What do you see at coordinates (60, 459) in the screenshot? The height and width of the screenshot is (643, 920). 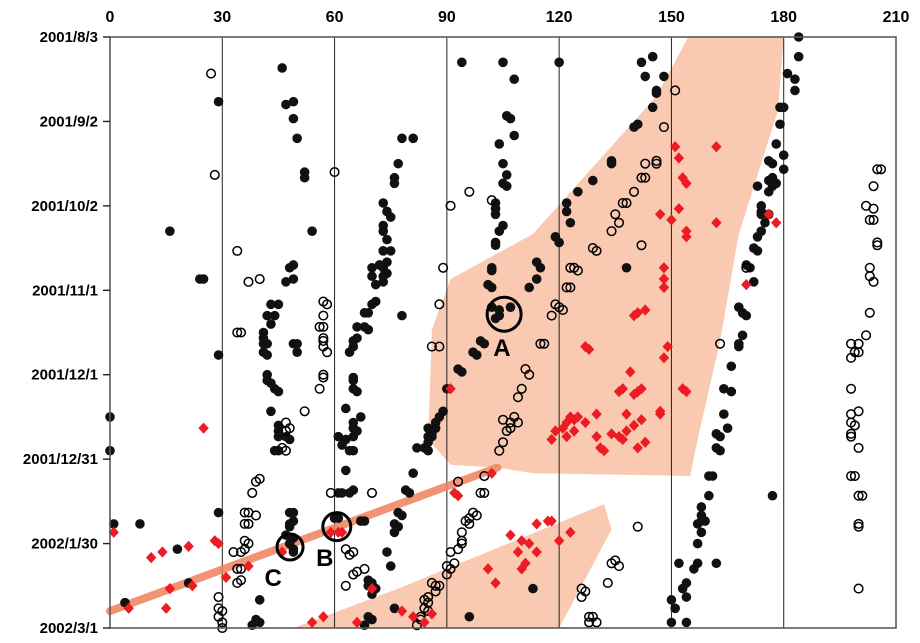 I see `y-axis-label-5: 2001/12/31` at bounding box center [60, 459].